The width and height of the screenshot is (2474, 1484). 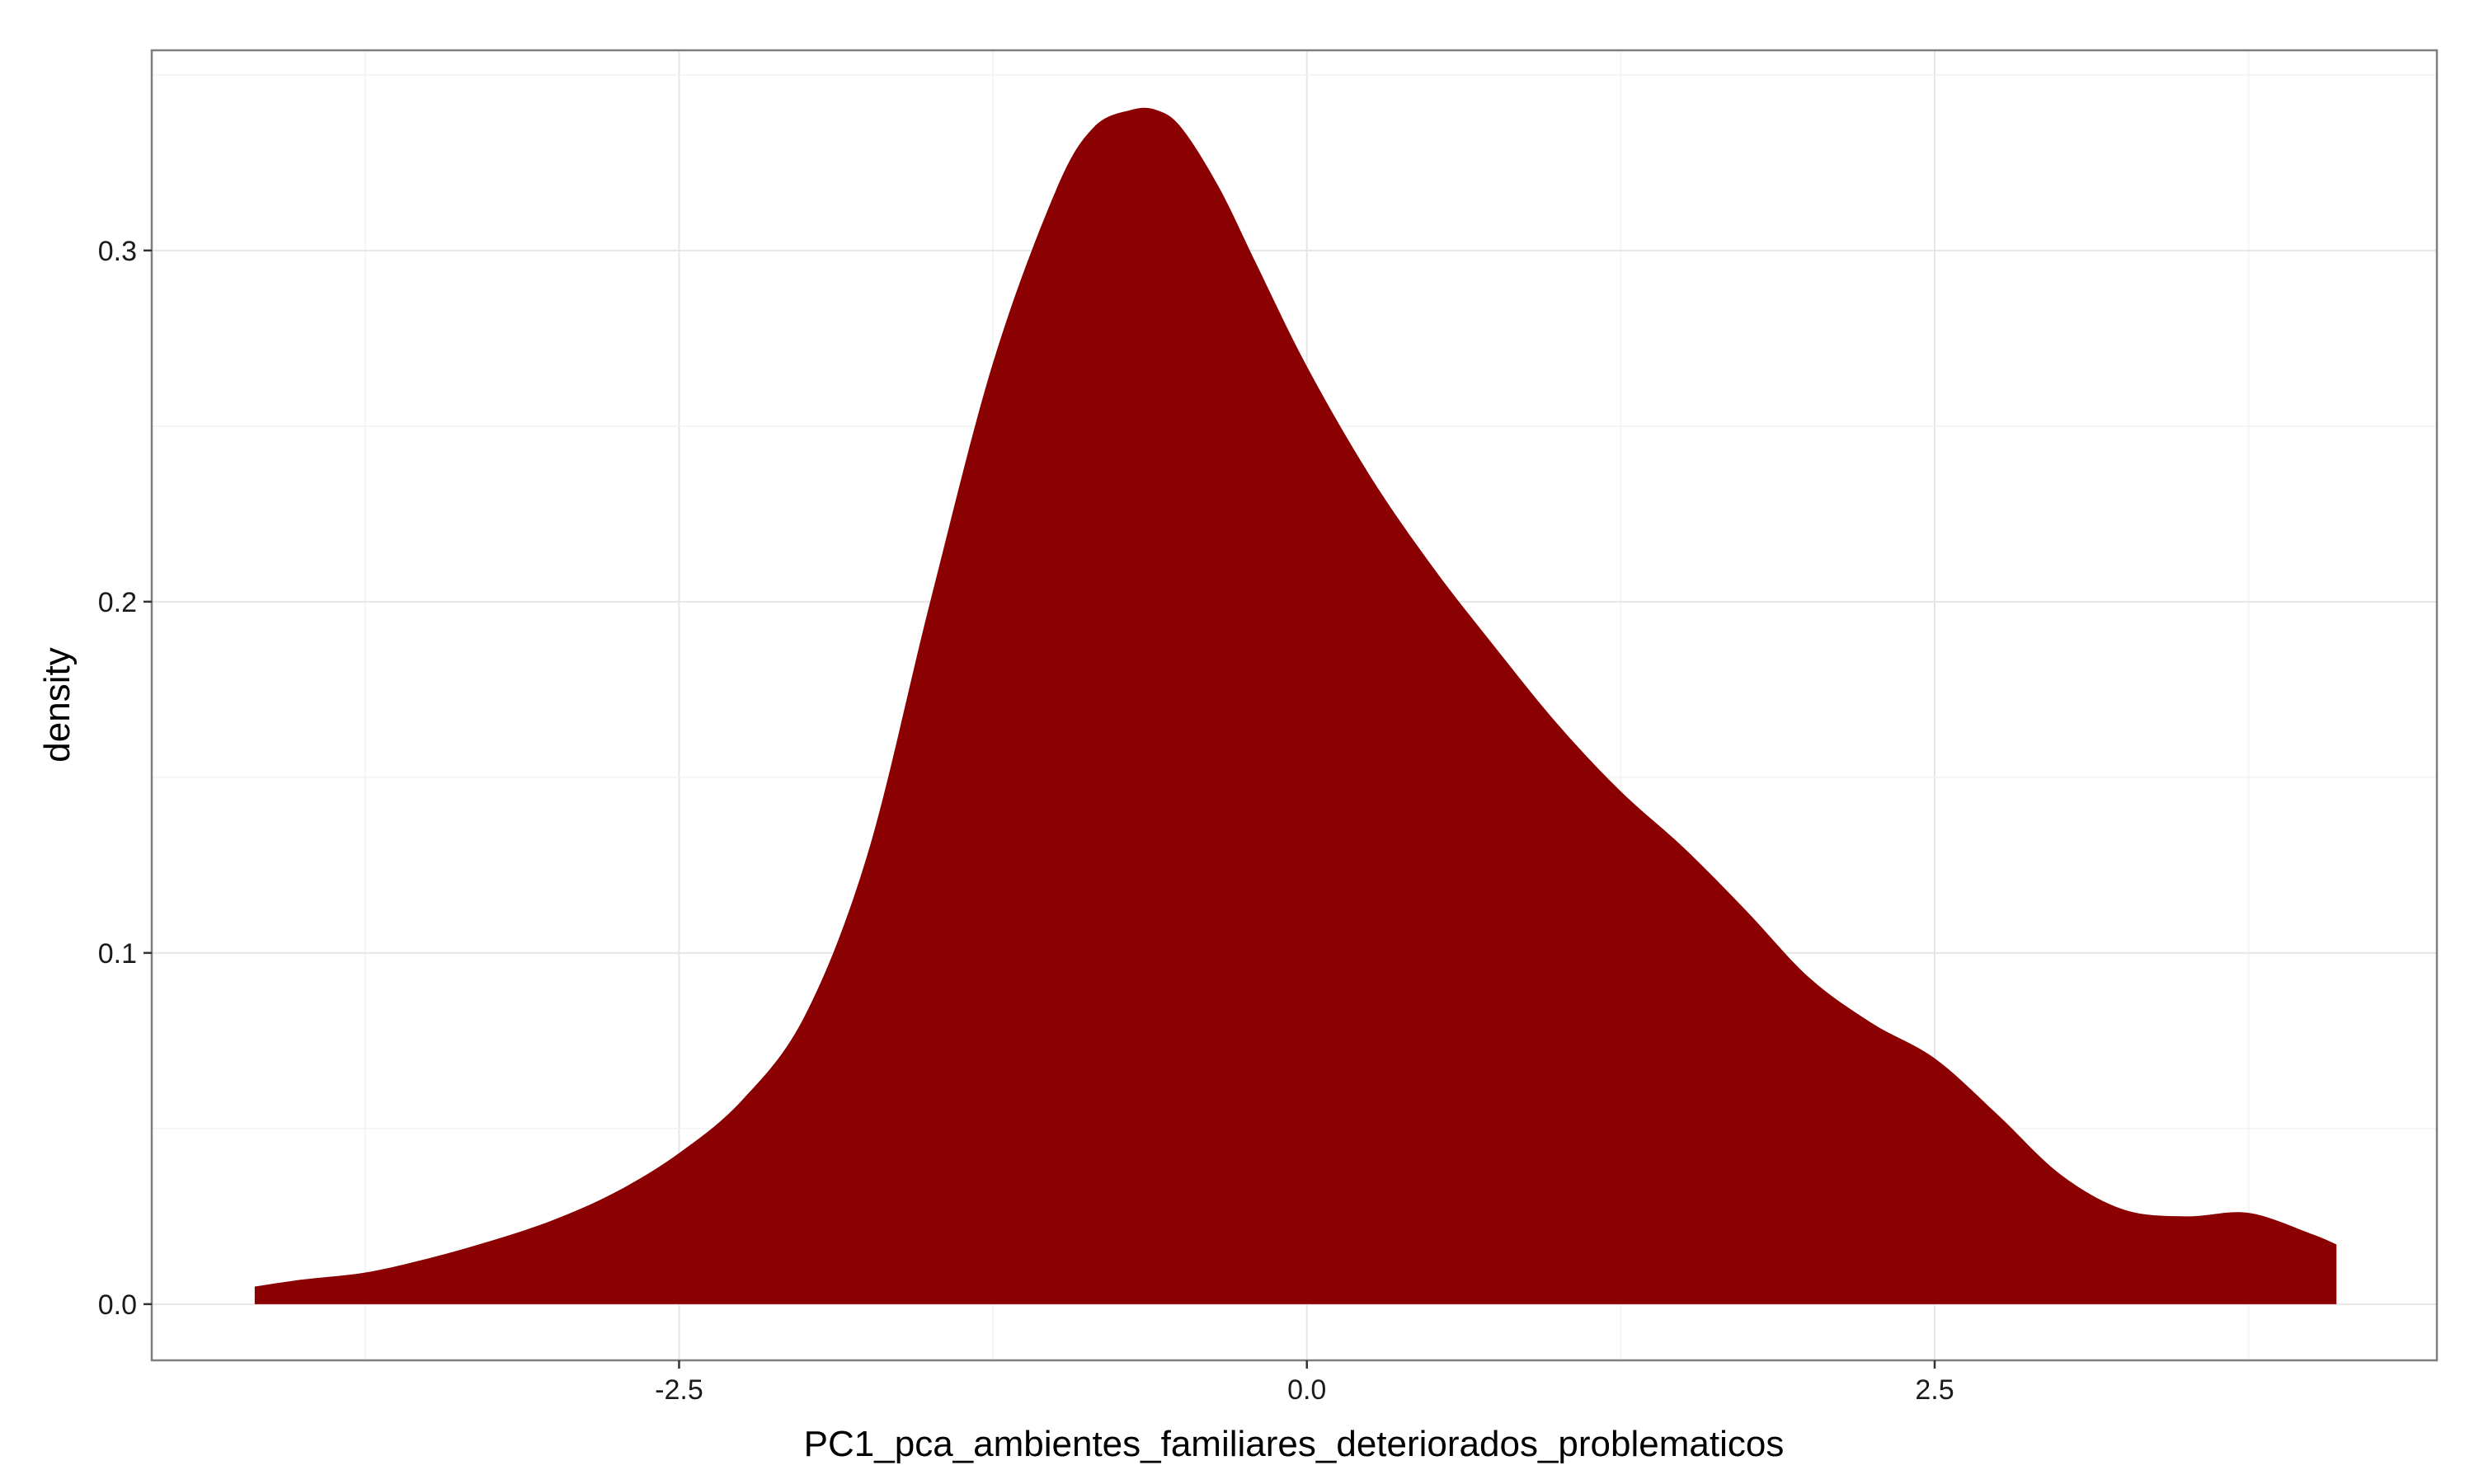 What do you see at coordinates (1934, 1390) in the screenshot?
I see `x-tick-label: 2.5` at bounding box center [1934, 1390].